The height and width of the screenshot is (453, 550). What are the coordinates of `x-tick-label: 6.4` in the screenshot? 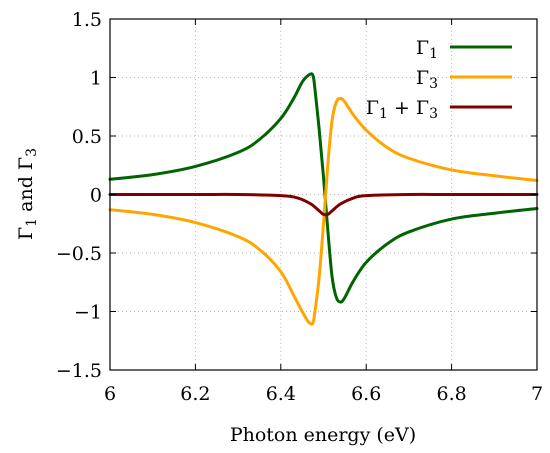 It's located at (281, 394).